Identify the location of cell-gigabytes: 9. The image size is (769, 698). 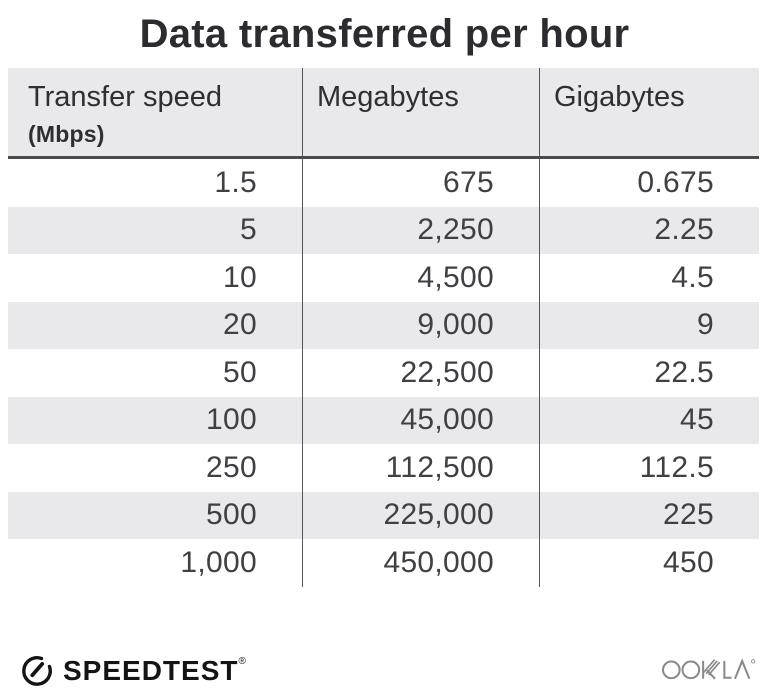
(649, 325).